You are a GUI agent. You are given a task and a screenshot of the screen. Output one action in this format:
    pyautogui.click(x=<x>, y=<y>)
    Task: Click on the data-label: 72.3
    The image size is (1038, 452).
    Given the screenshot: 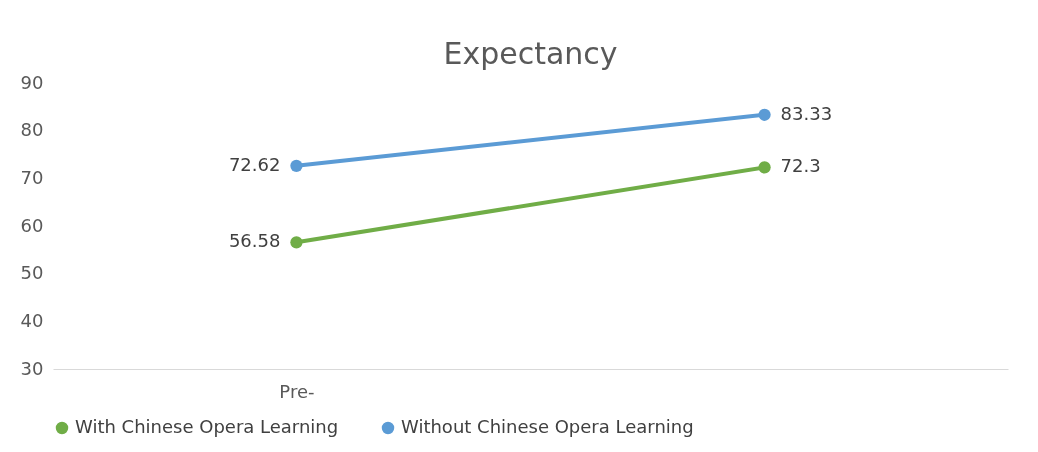 What is the action you would take?
    pyautogui.click(x=800, y=166)
    